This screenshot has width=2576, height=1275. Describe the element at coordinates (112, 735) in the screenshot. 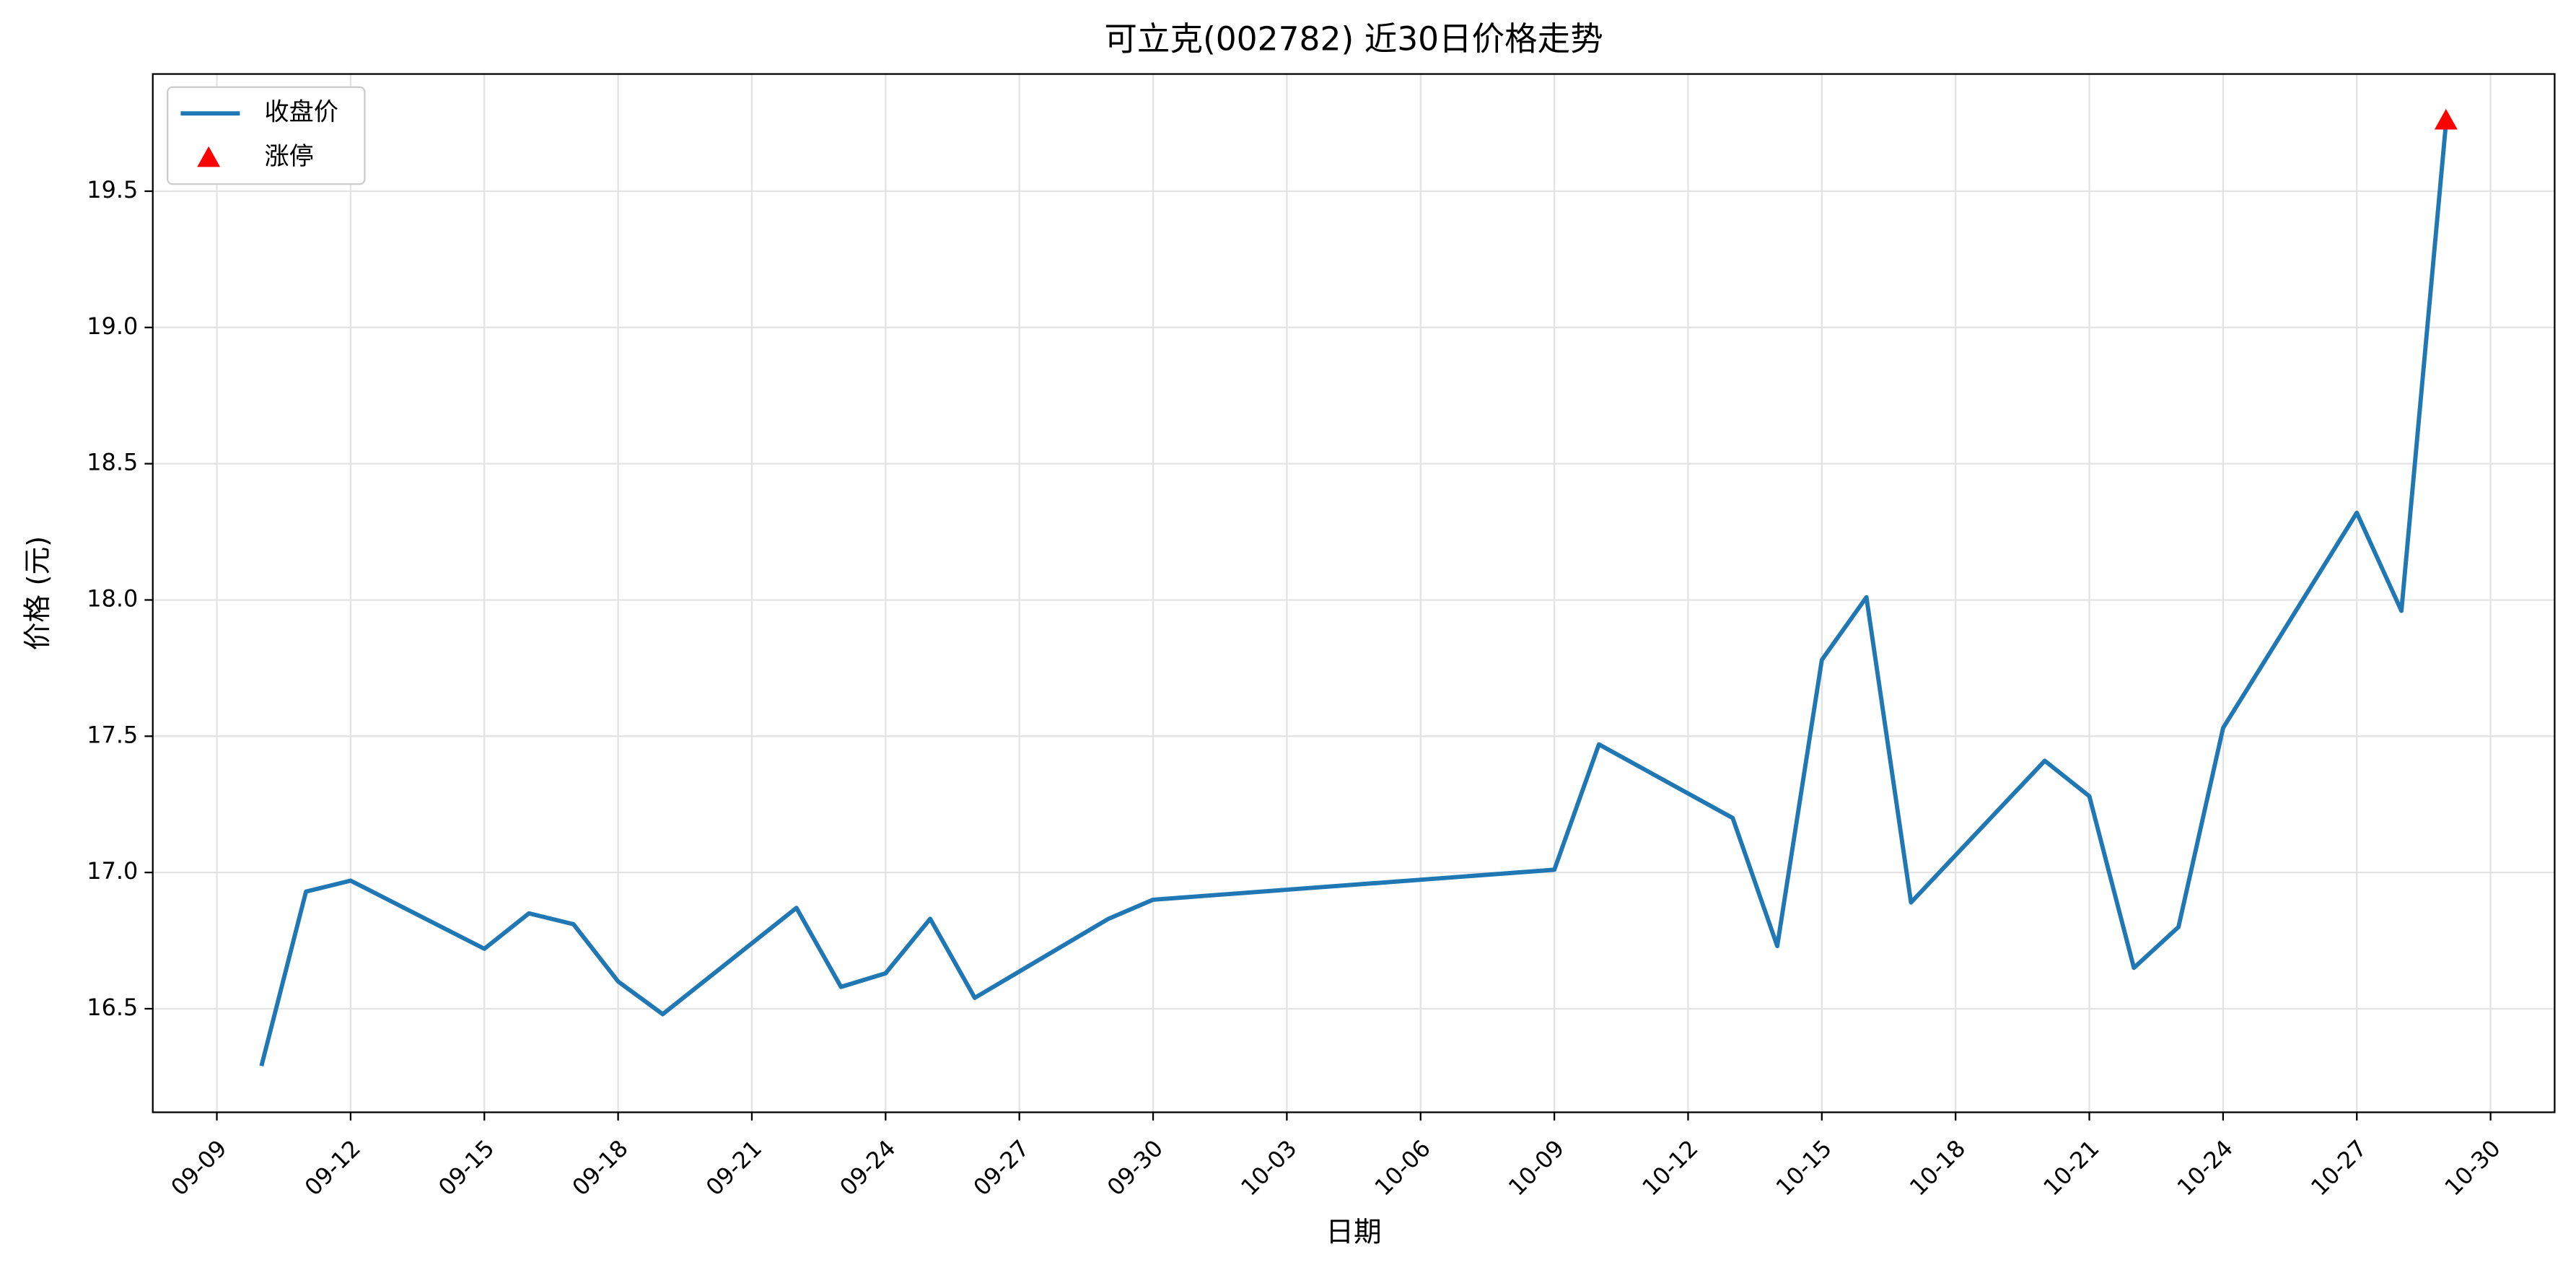

I see `y-tick-label: 17.5` at that location.